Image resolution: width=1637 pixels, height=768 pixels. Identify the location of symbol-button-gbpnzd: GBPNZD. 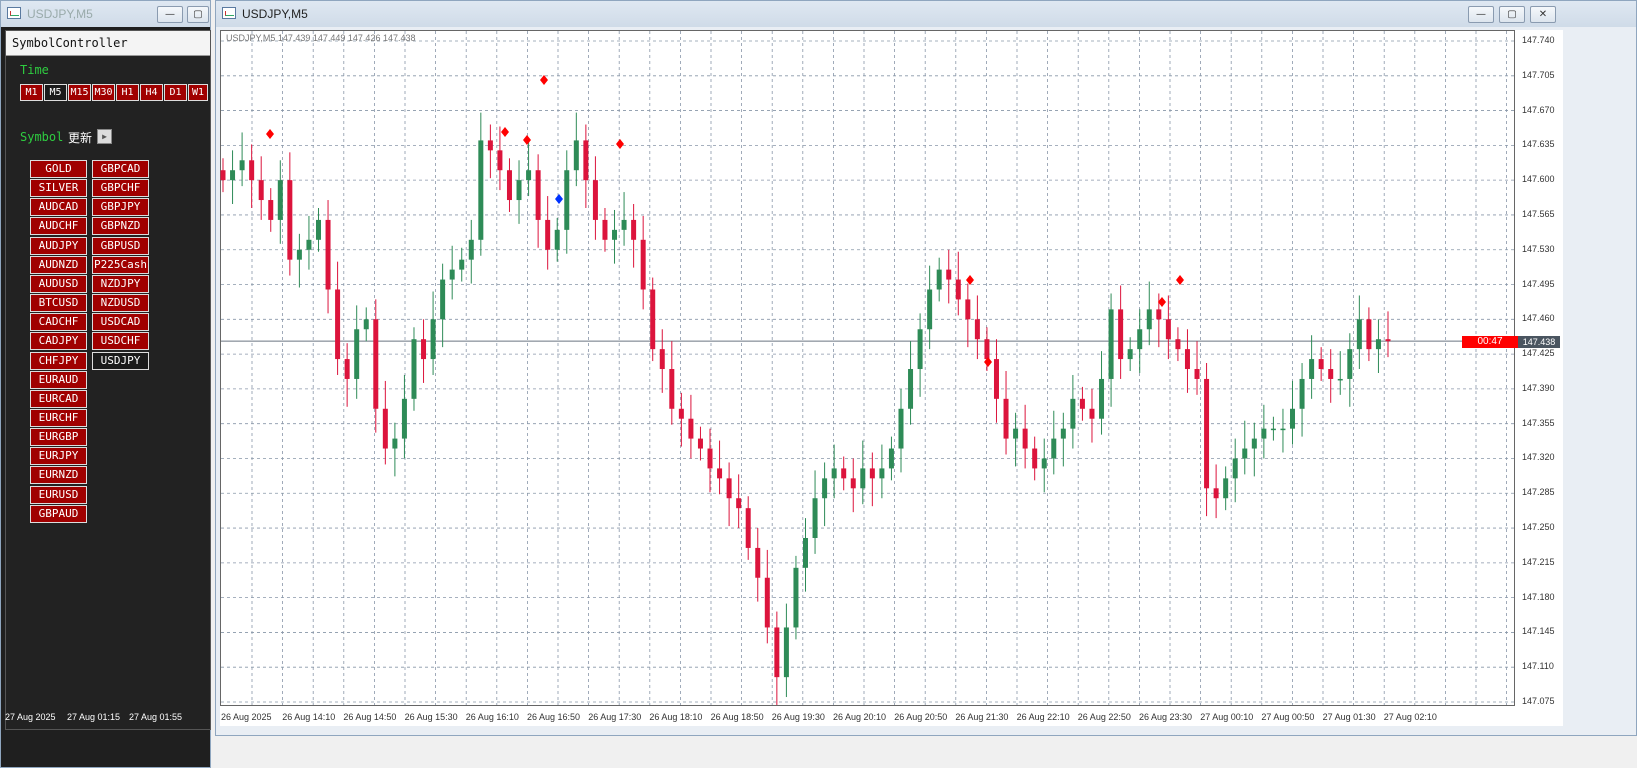
(120, 226).